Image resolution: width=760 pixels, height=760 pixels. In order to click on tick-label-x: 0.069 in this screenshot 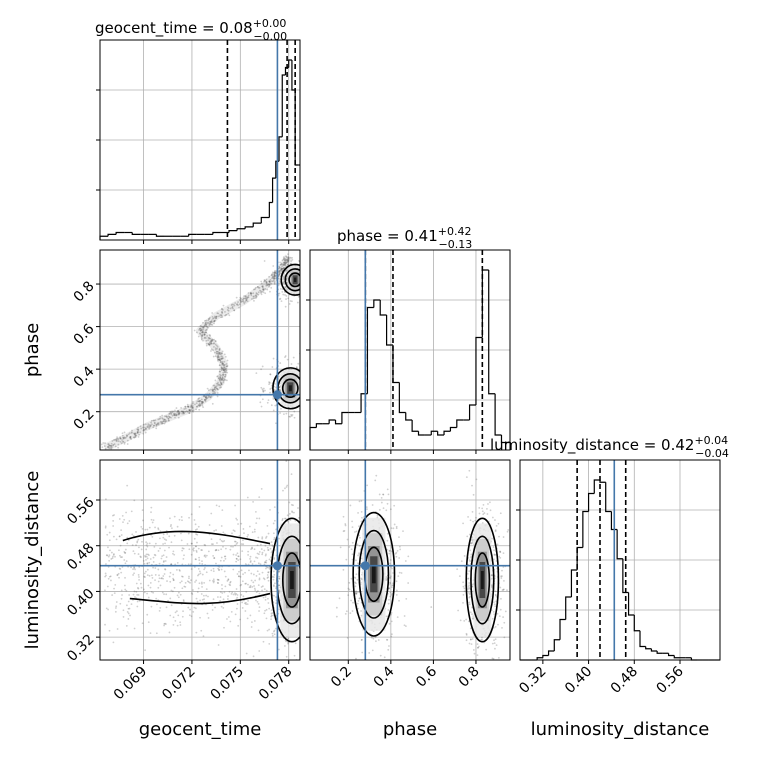, I will do `click(131, 684)`.